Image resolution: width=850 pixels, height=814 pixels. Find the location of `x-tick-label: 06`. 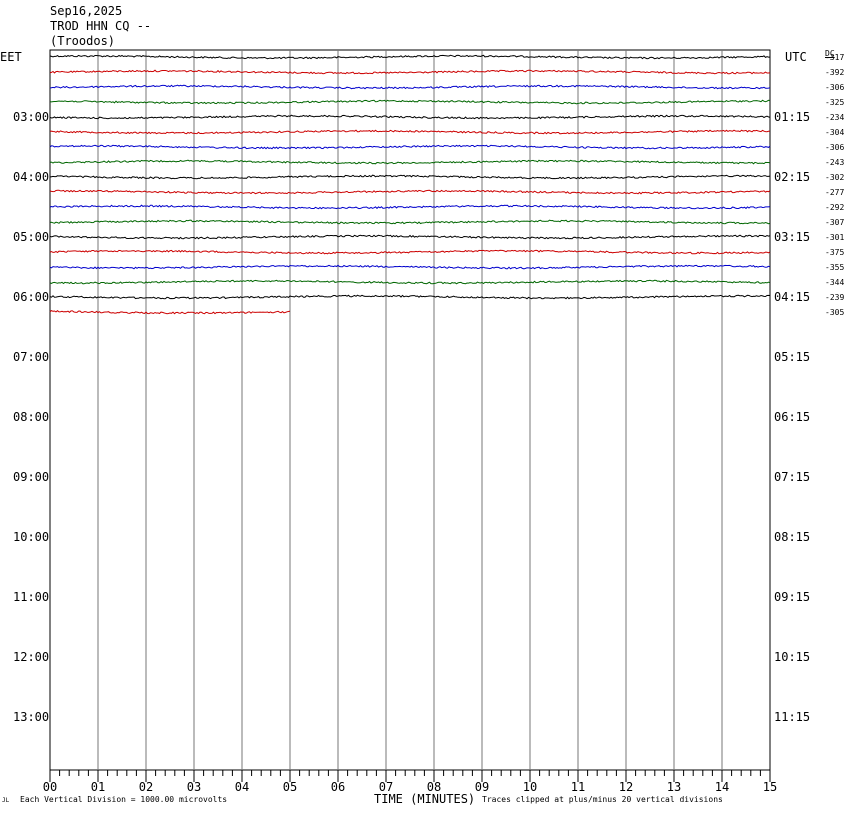

x-tick-label: 06 is located at coordinates (338, 787).